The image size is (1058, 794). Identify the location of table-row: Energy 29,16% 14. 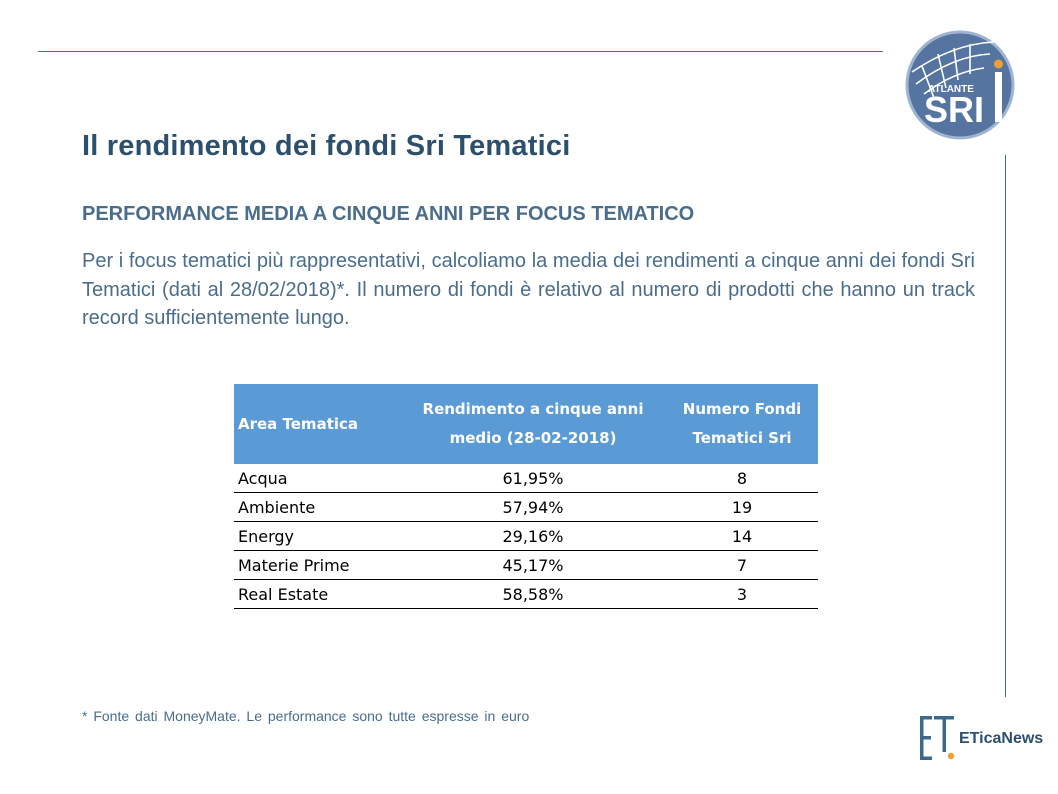
(526, 536).